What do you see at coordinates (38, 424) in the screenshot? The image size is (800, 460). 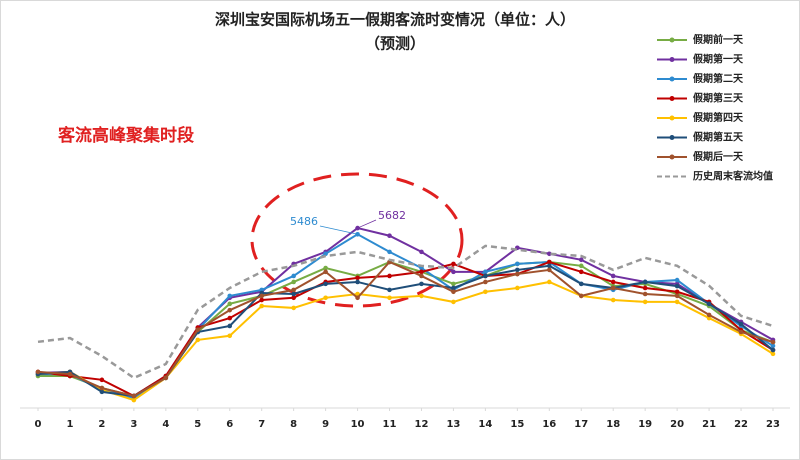 I see `x-tick-label: 0` at bounding box center [38, 424].